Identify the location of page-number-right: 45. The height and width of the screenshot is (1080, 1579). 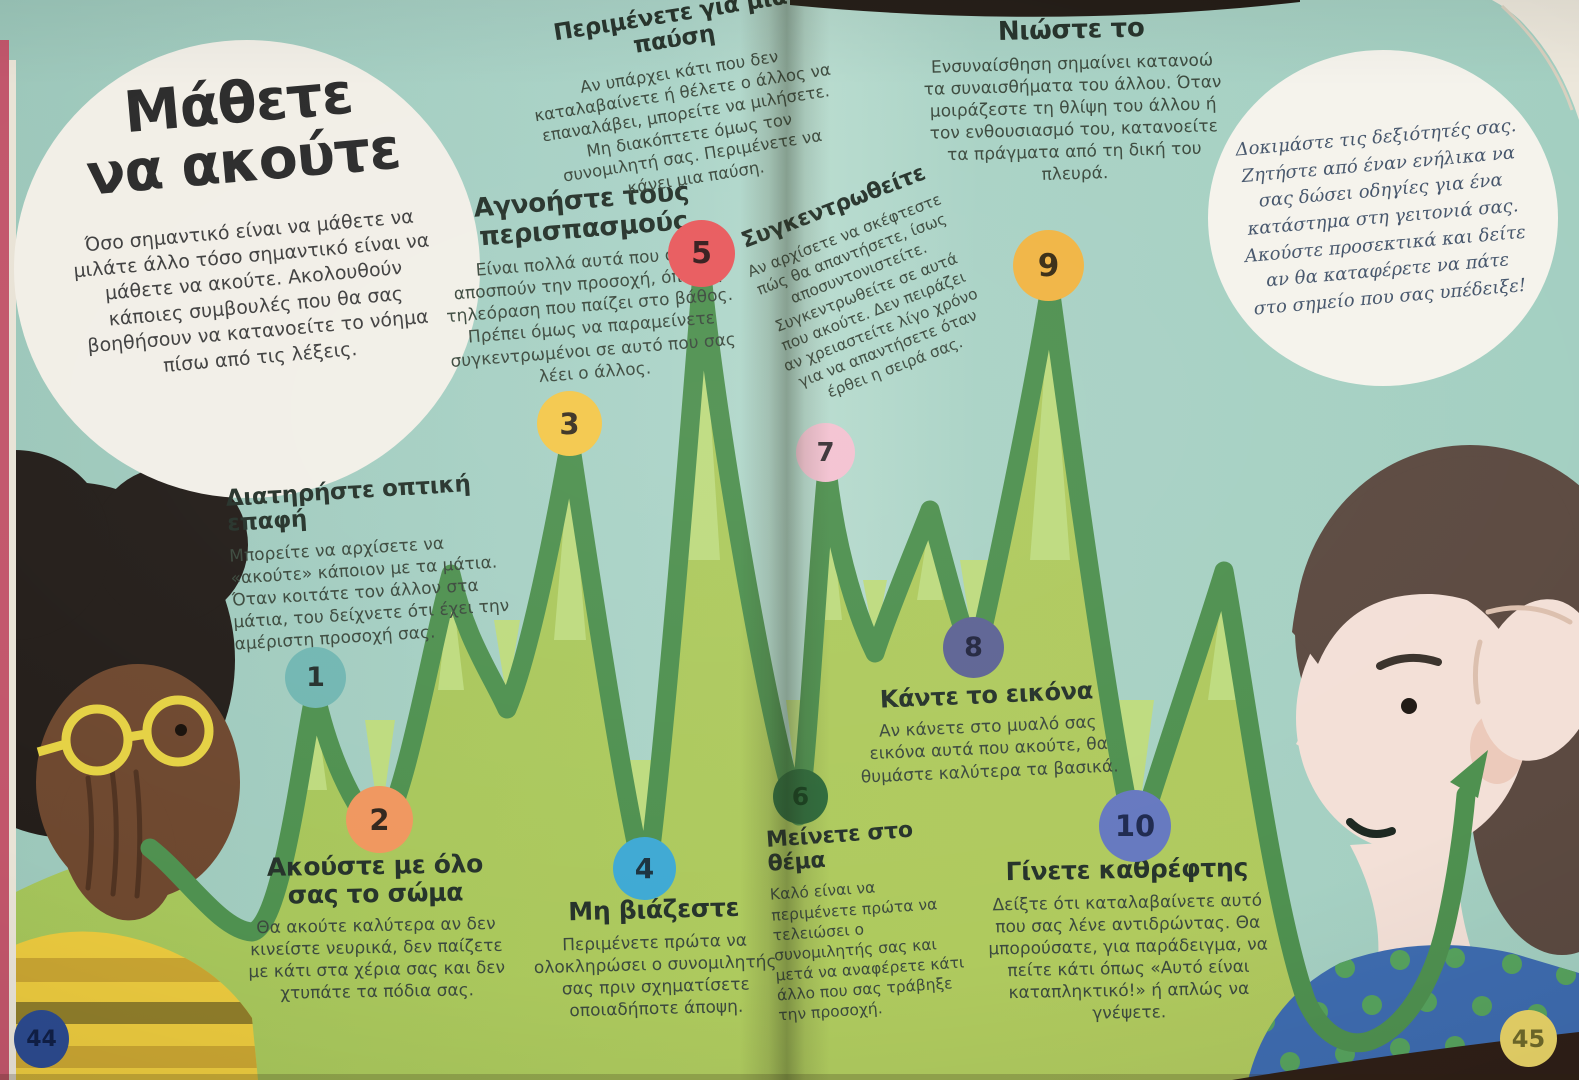
(1528, 1038).